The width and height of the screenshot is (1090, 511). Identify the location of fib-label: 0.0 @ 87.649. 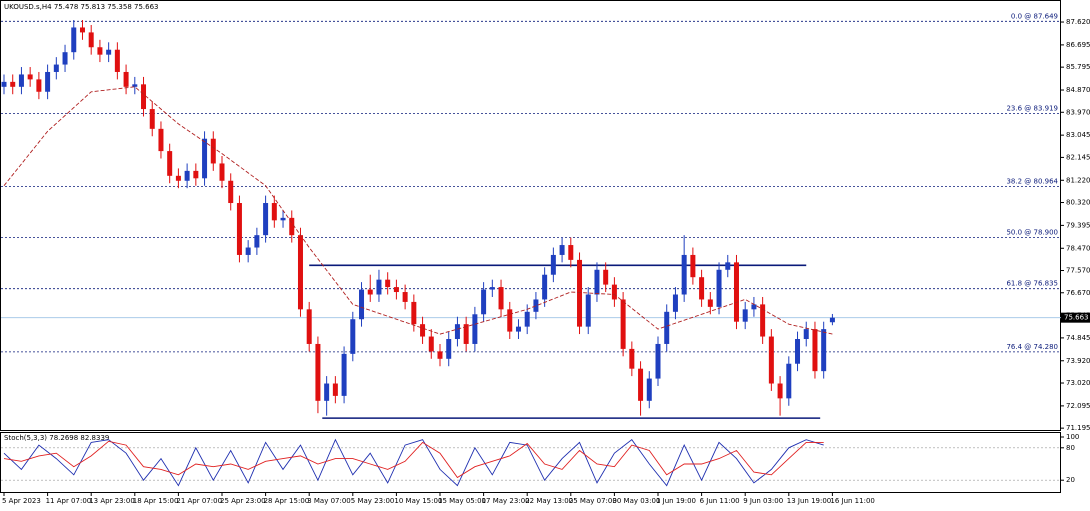
(1034, 16).